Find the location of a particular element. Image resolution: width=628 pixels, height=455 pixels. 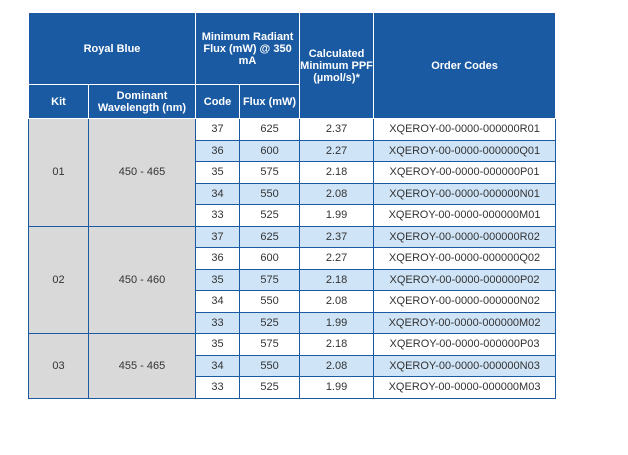

table-row: 36 600 2.27 XQEROY-00-0000-000000Q01 is located at coordinates (293, 150).